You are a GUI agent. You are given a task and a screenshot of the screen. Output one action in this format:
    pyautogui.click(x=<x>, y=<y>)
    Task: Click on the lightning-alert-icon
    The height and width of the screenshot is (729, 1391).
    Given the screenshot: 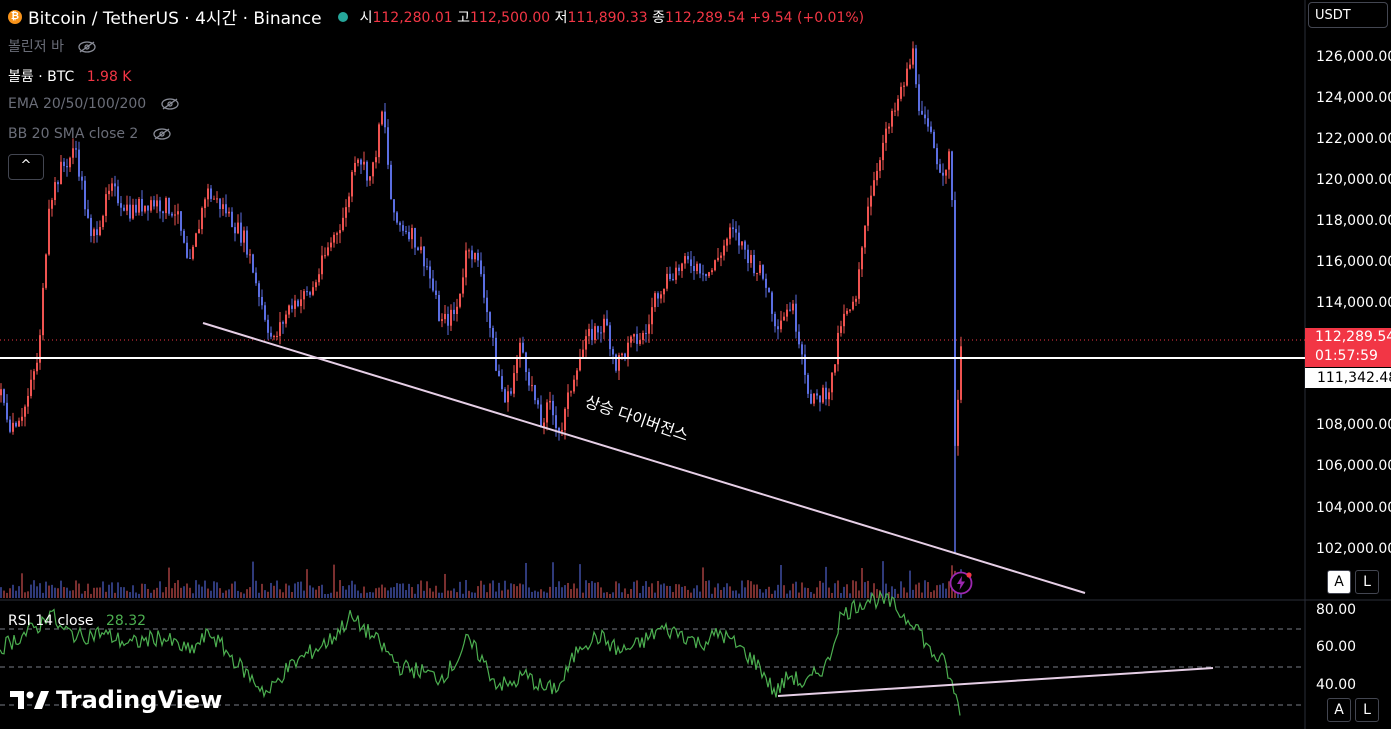 What is the action you would take?
    pyautogui.click(x=961, y=583)
    